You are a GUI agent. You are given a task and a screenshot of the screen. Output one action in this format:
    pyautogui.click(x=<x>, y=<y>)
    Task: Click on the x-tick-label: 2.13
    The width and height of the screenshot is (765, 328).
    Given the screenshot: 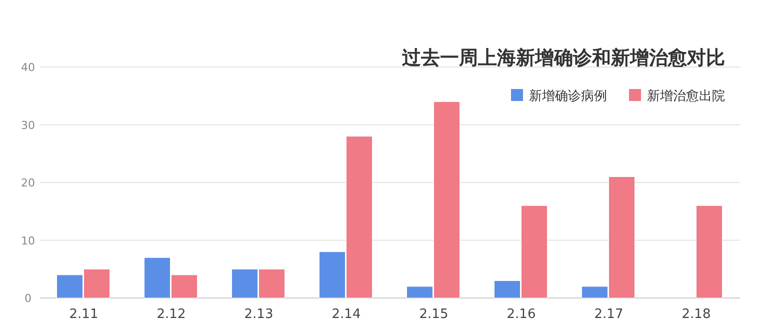 What is the action you would take?
    pyautogui.click(x=259, y=314)
    